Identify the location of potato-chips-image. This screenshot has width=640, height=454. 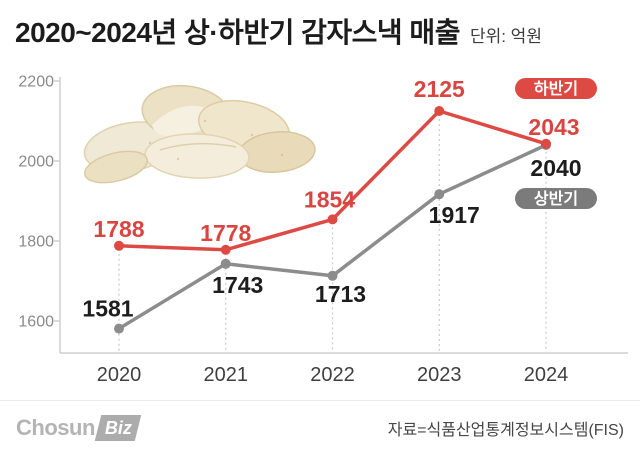
(199, 134).